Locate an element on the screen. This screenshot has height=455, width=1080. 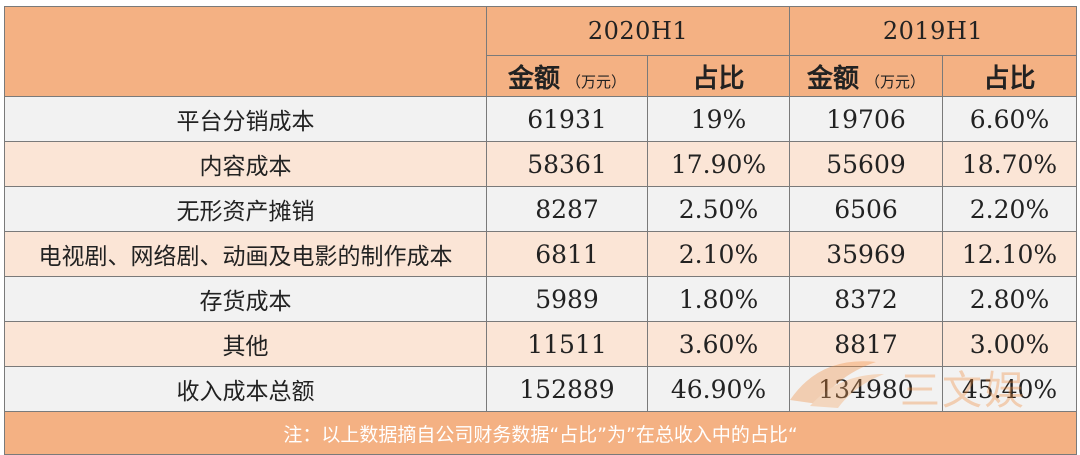
amount-2020: 58361 is located at coordinates (567, 164).